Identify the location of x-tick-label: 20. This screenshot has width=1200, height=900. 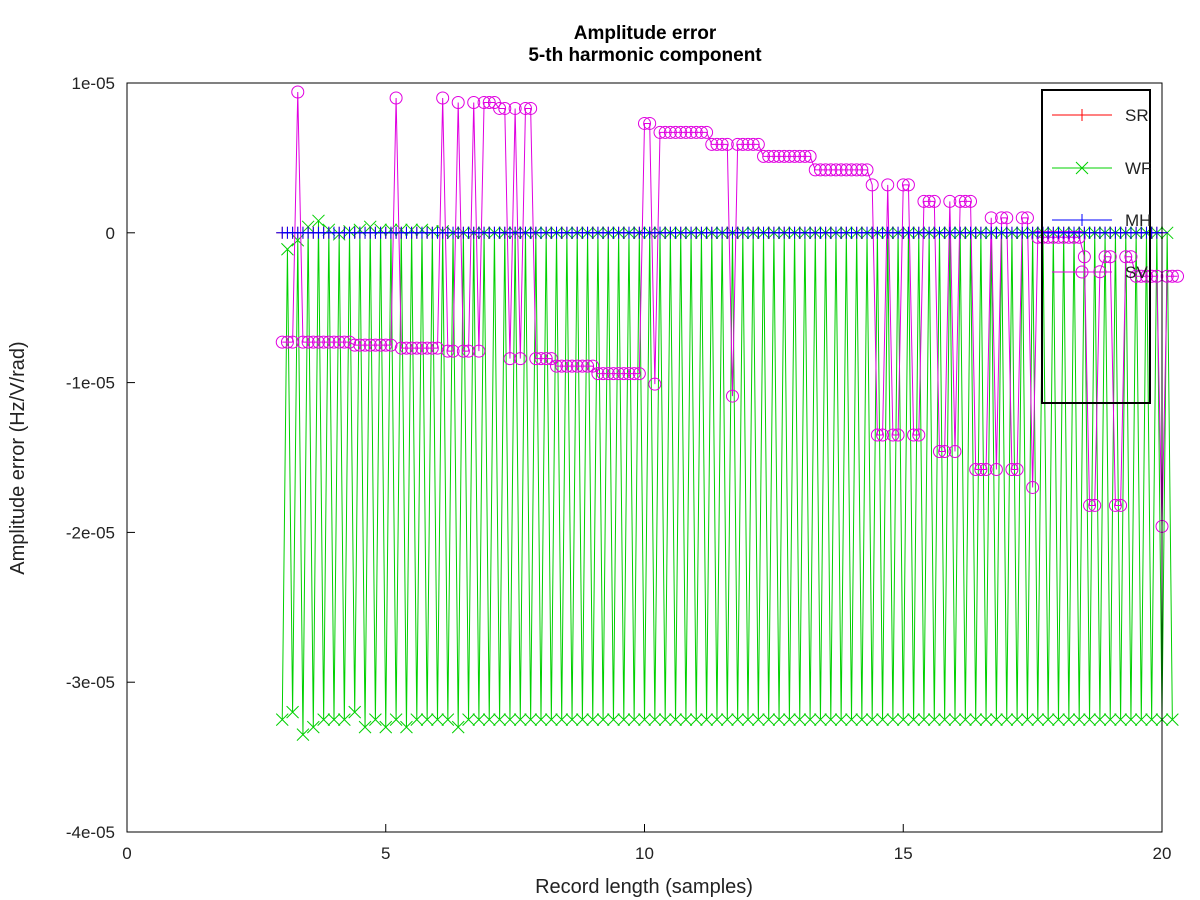
(1162, 853).